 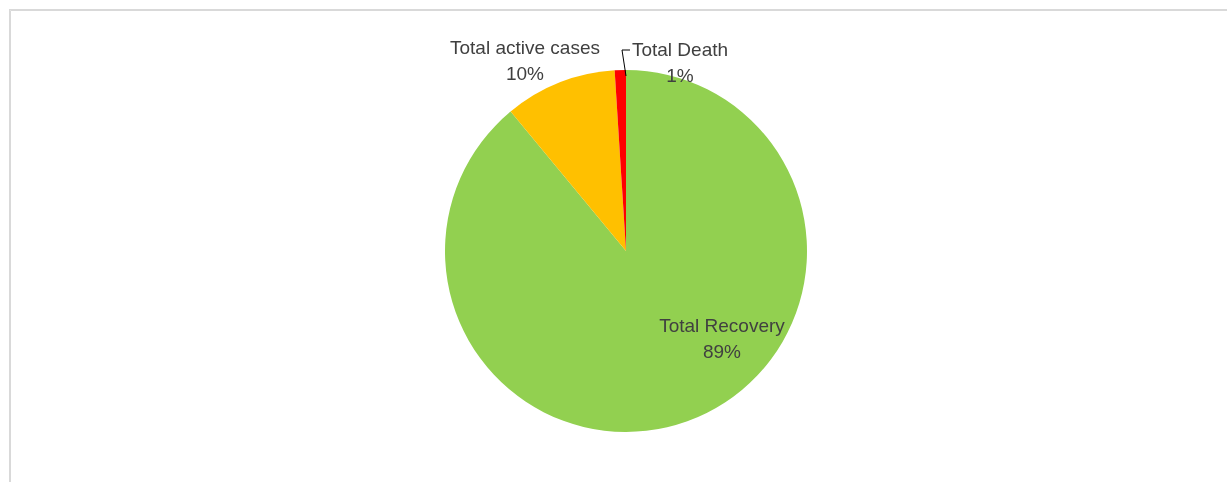 What do you see at coordinates (525, 73) in the screenshot?
I see `data-label: 10%` at bounding box center [525, 73].